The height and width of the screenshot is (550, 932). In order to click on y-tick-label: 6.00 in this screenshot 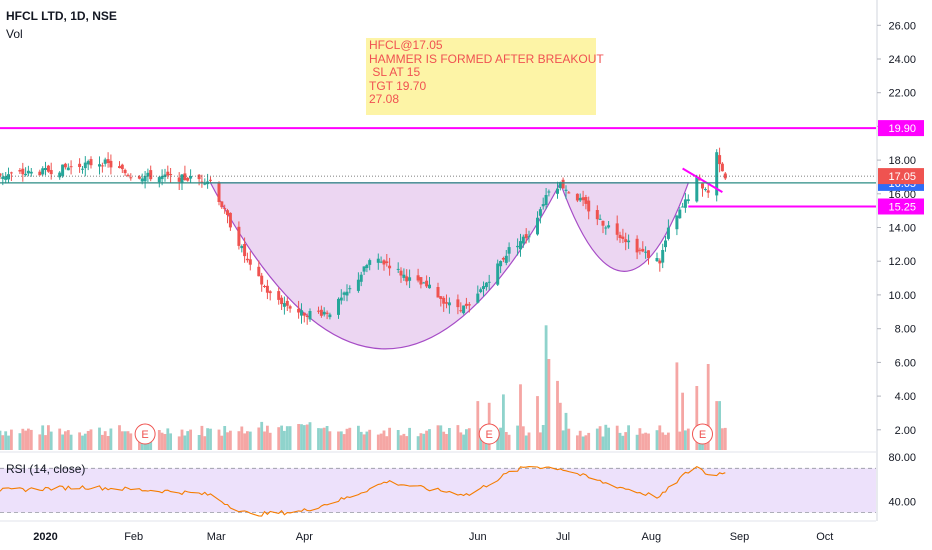, I will do `click(905, 363)`.